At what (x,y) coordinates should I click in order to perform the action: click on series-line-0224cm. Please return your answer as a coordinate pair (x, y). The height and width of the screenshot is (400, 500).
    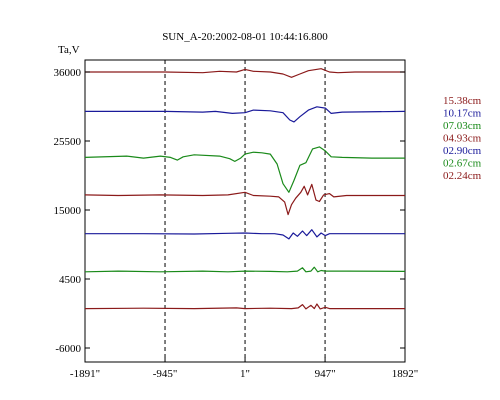
    Looking at the image, I should click on (244, 306).